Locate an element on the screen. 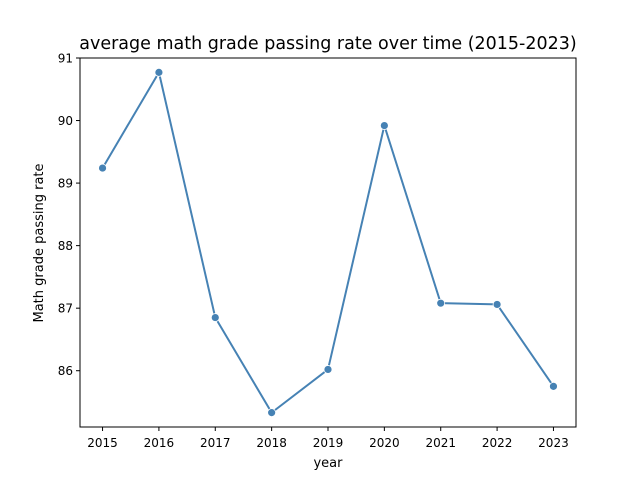 The width and height of the screenshot is (640, 484). y-axis-label: Math grade passing rate is located at coordinates (39, 242).